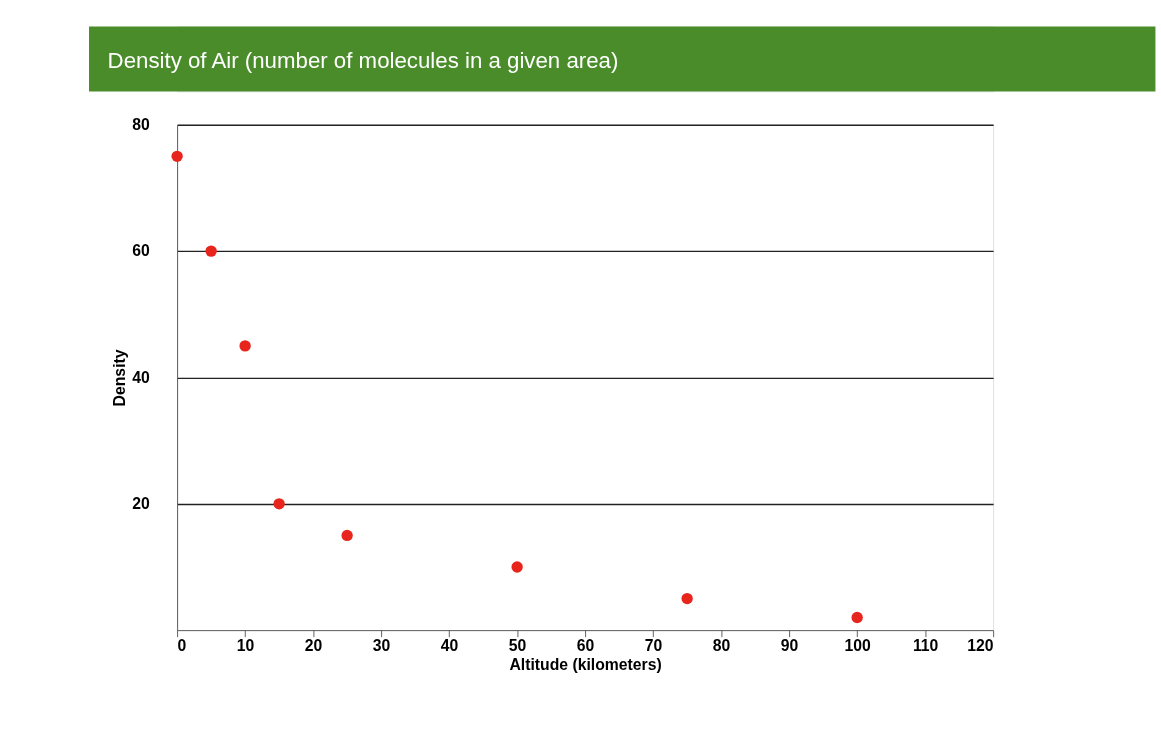  I want to click on x-tick-label: 80, so click(721, 646).